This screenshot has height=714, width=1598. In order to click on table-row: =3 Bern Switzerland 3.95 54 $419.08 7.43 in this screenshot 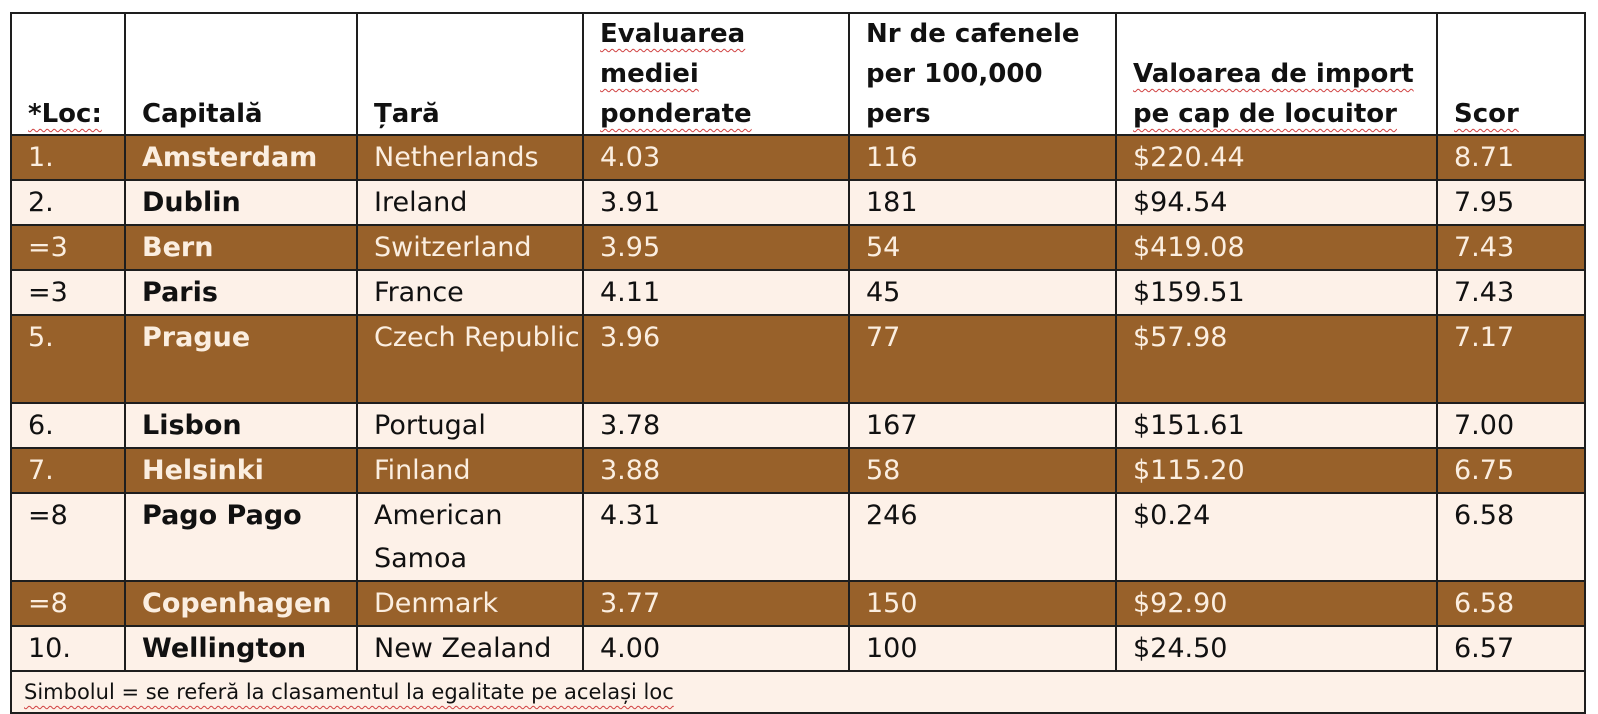, I will do `click(798, 247)`.